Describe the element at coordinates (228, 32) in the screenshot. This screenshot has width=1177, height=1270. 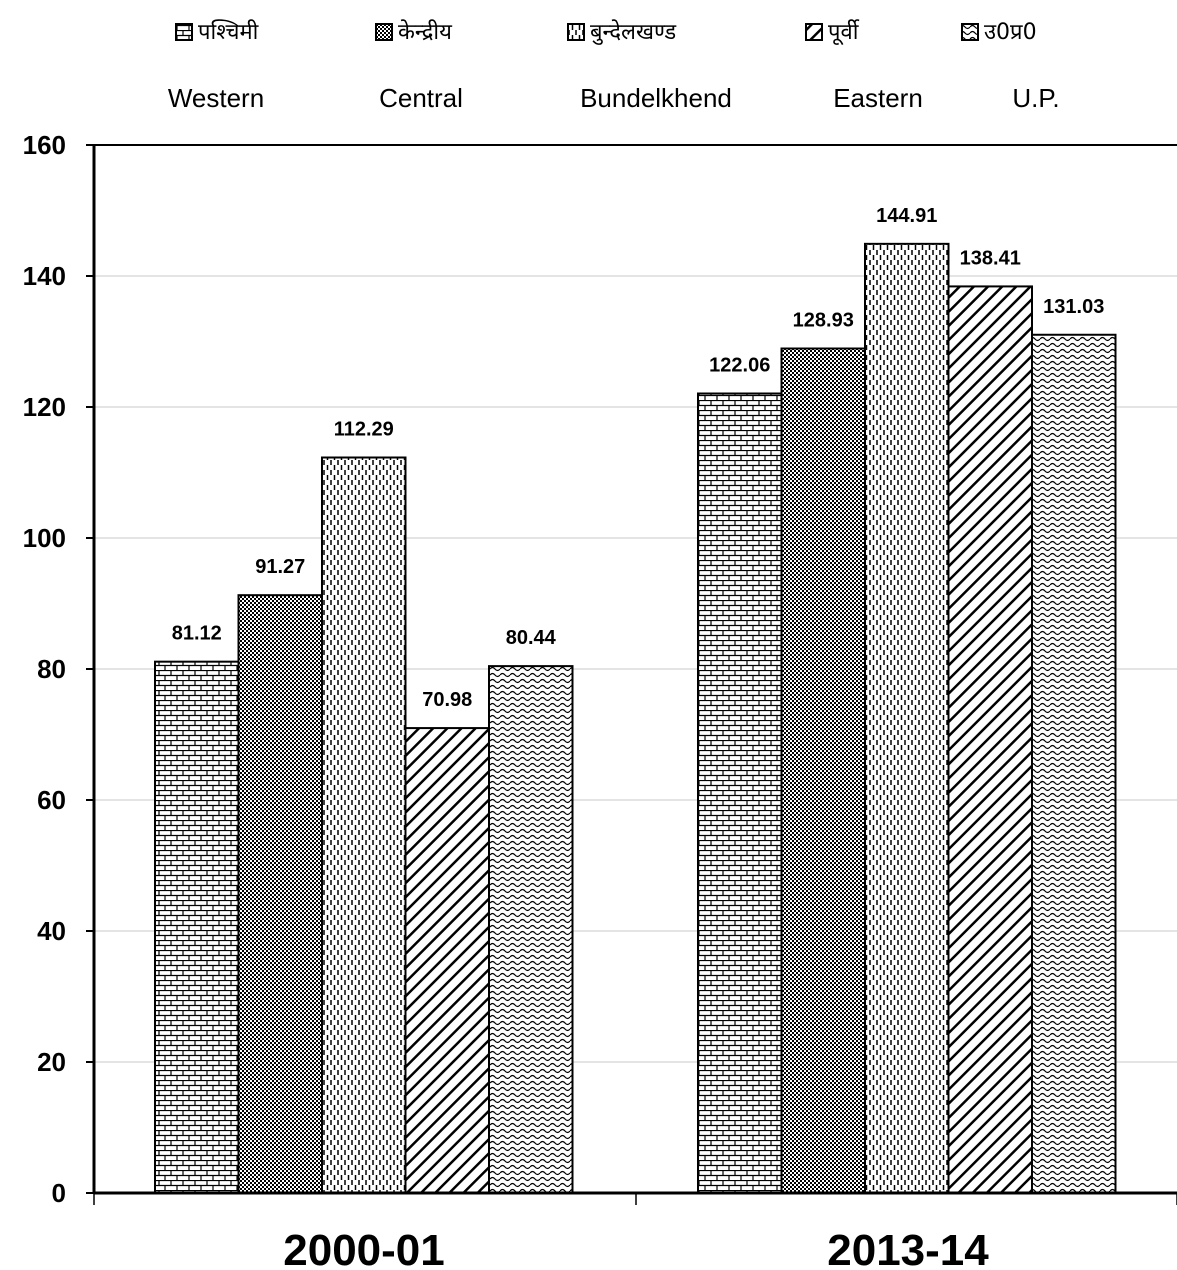
I see `legend-label-hindi: पश्चिमी` at that location.